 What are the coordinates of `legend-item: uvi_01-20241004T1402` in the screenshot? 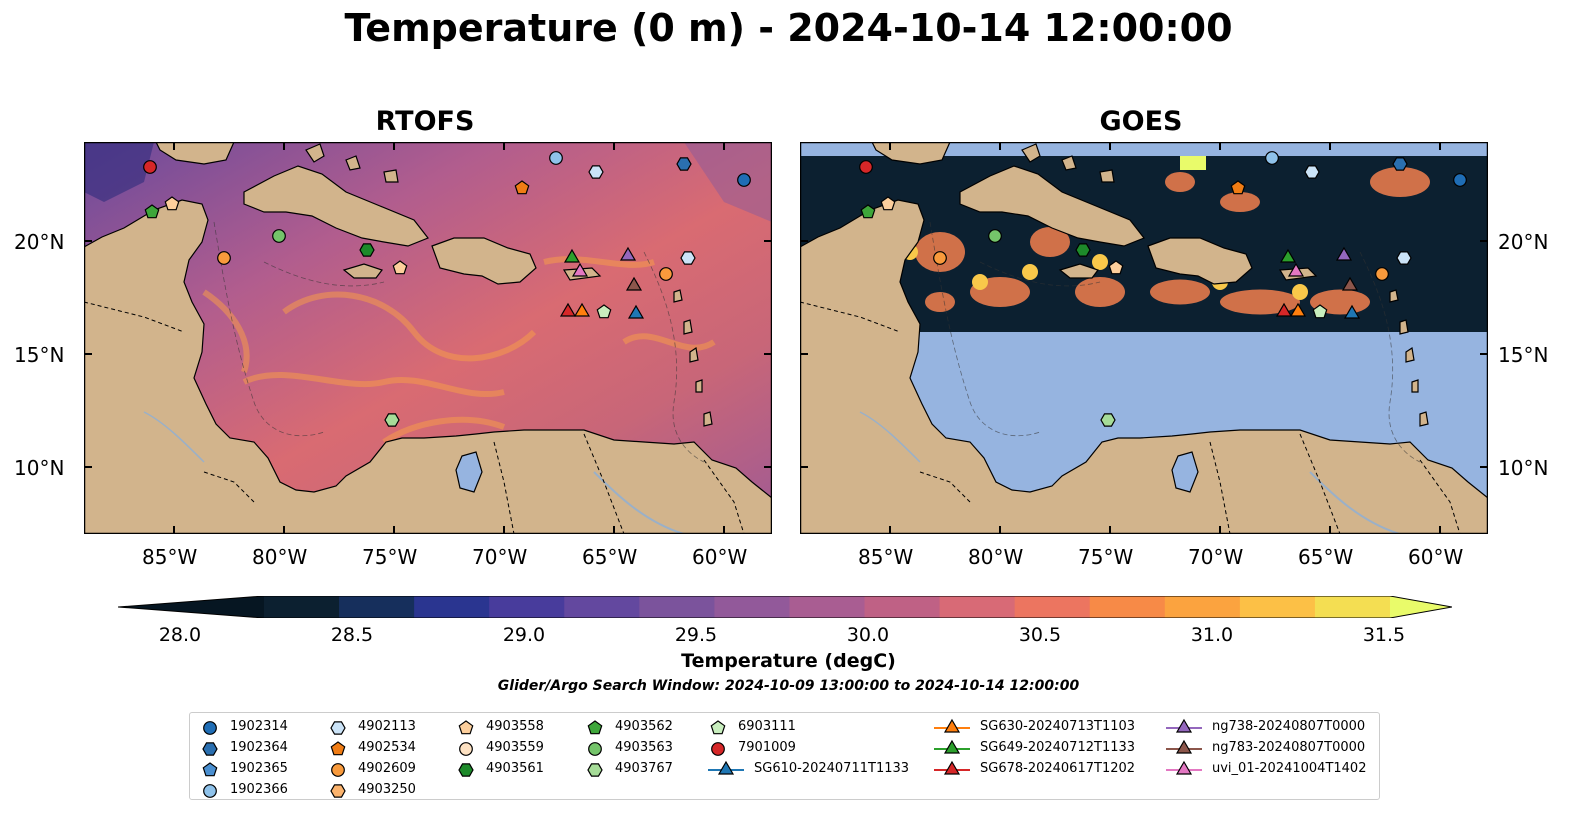 It's located at (1266, 768).